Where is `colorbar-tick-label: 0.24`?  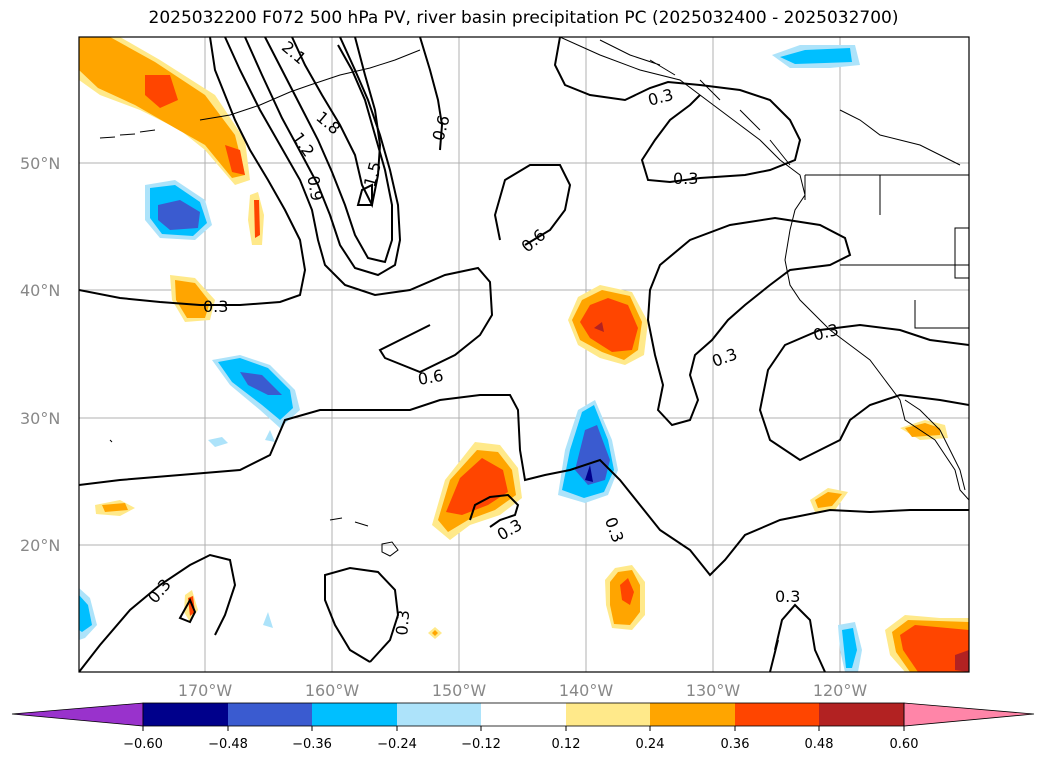 colorbar-tick-label: 0.24 is located at coordinates (650, 744).